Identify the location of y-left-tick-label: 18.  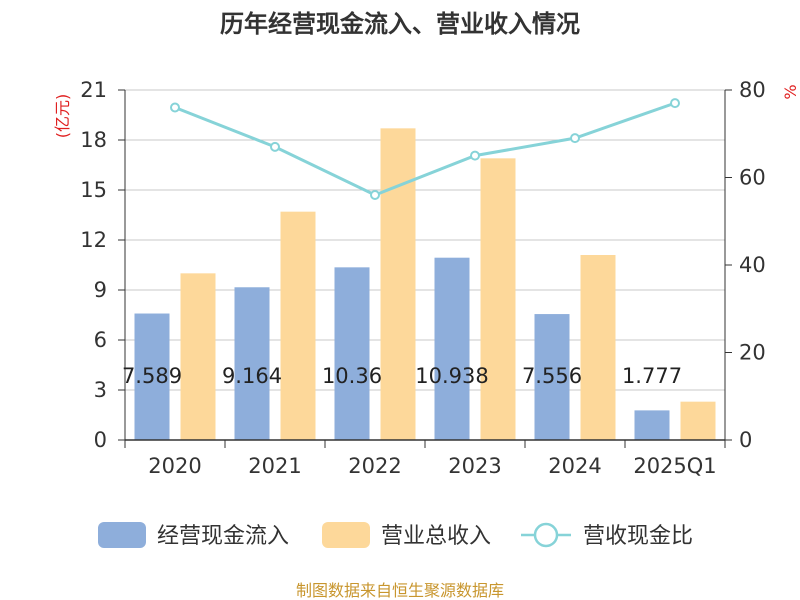
(93, 140).